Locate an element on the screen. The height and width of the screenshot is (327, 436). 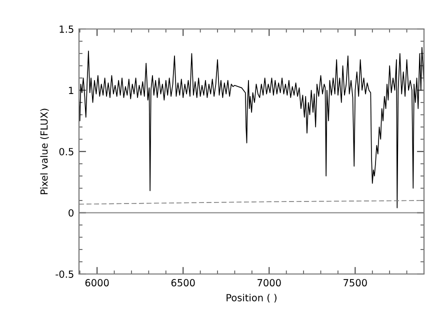
x-axis-title: Position ( ) is located at coordinates (251, 298).